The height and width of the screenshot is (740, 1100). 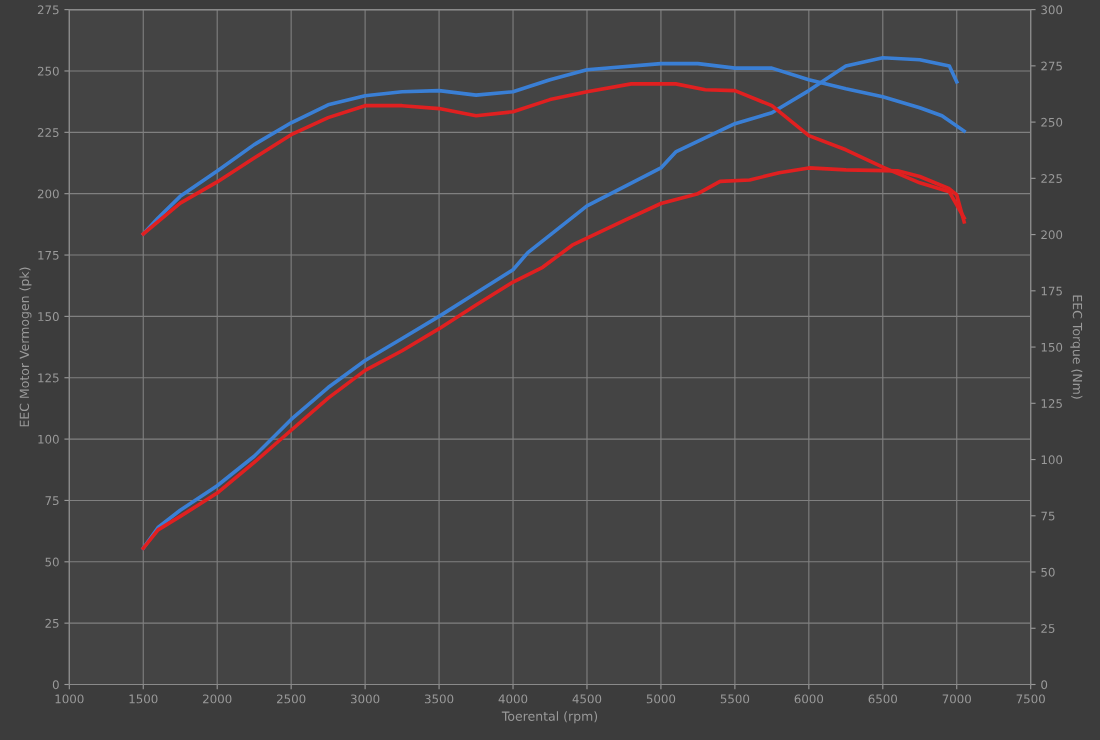 I want to click on x-tick-label: 3000, so click(x=365, y=699).